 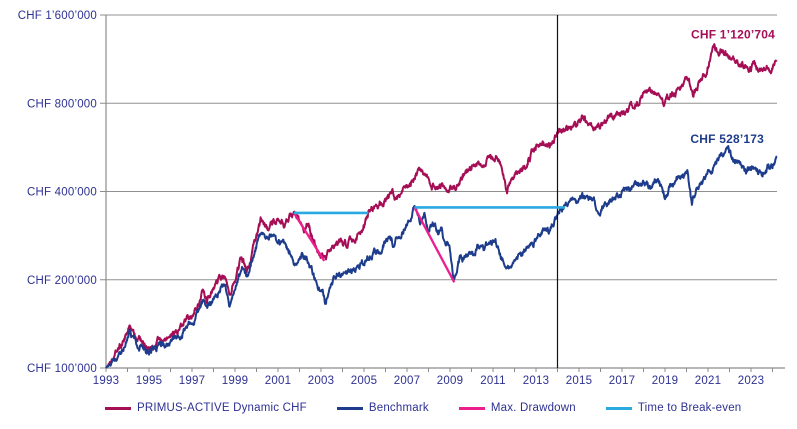 What do you see at coordinates (118, 408) in the screenshot?
I see `legend-item-primus-swatch` at bounding box center [118, 408].